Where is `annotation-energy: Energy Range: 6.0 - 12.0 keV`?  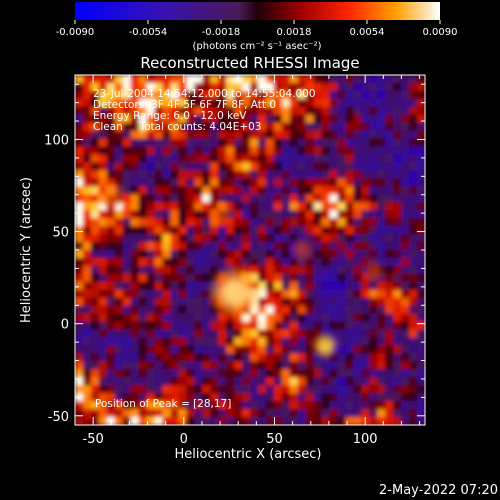
annotation-energy: Energy Range: 6.0 - 12.0 keV is located at coordinates (170, 116).